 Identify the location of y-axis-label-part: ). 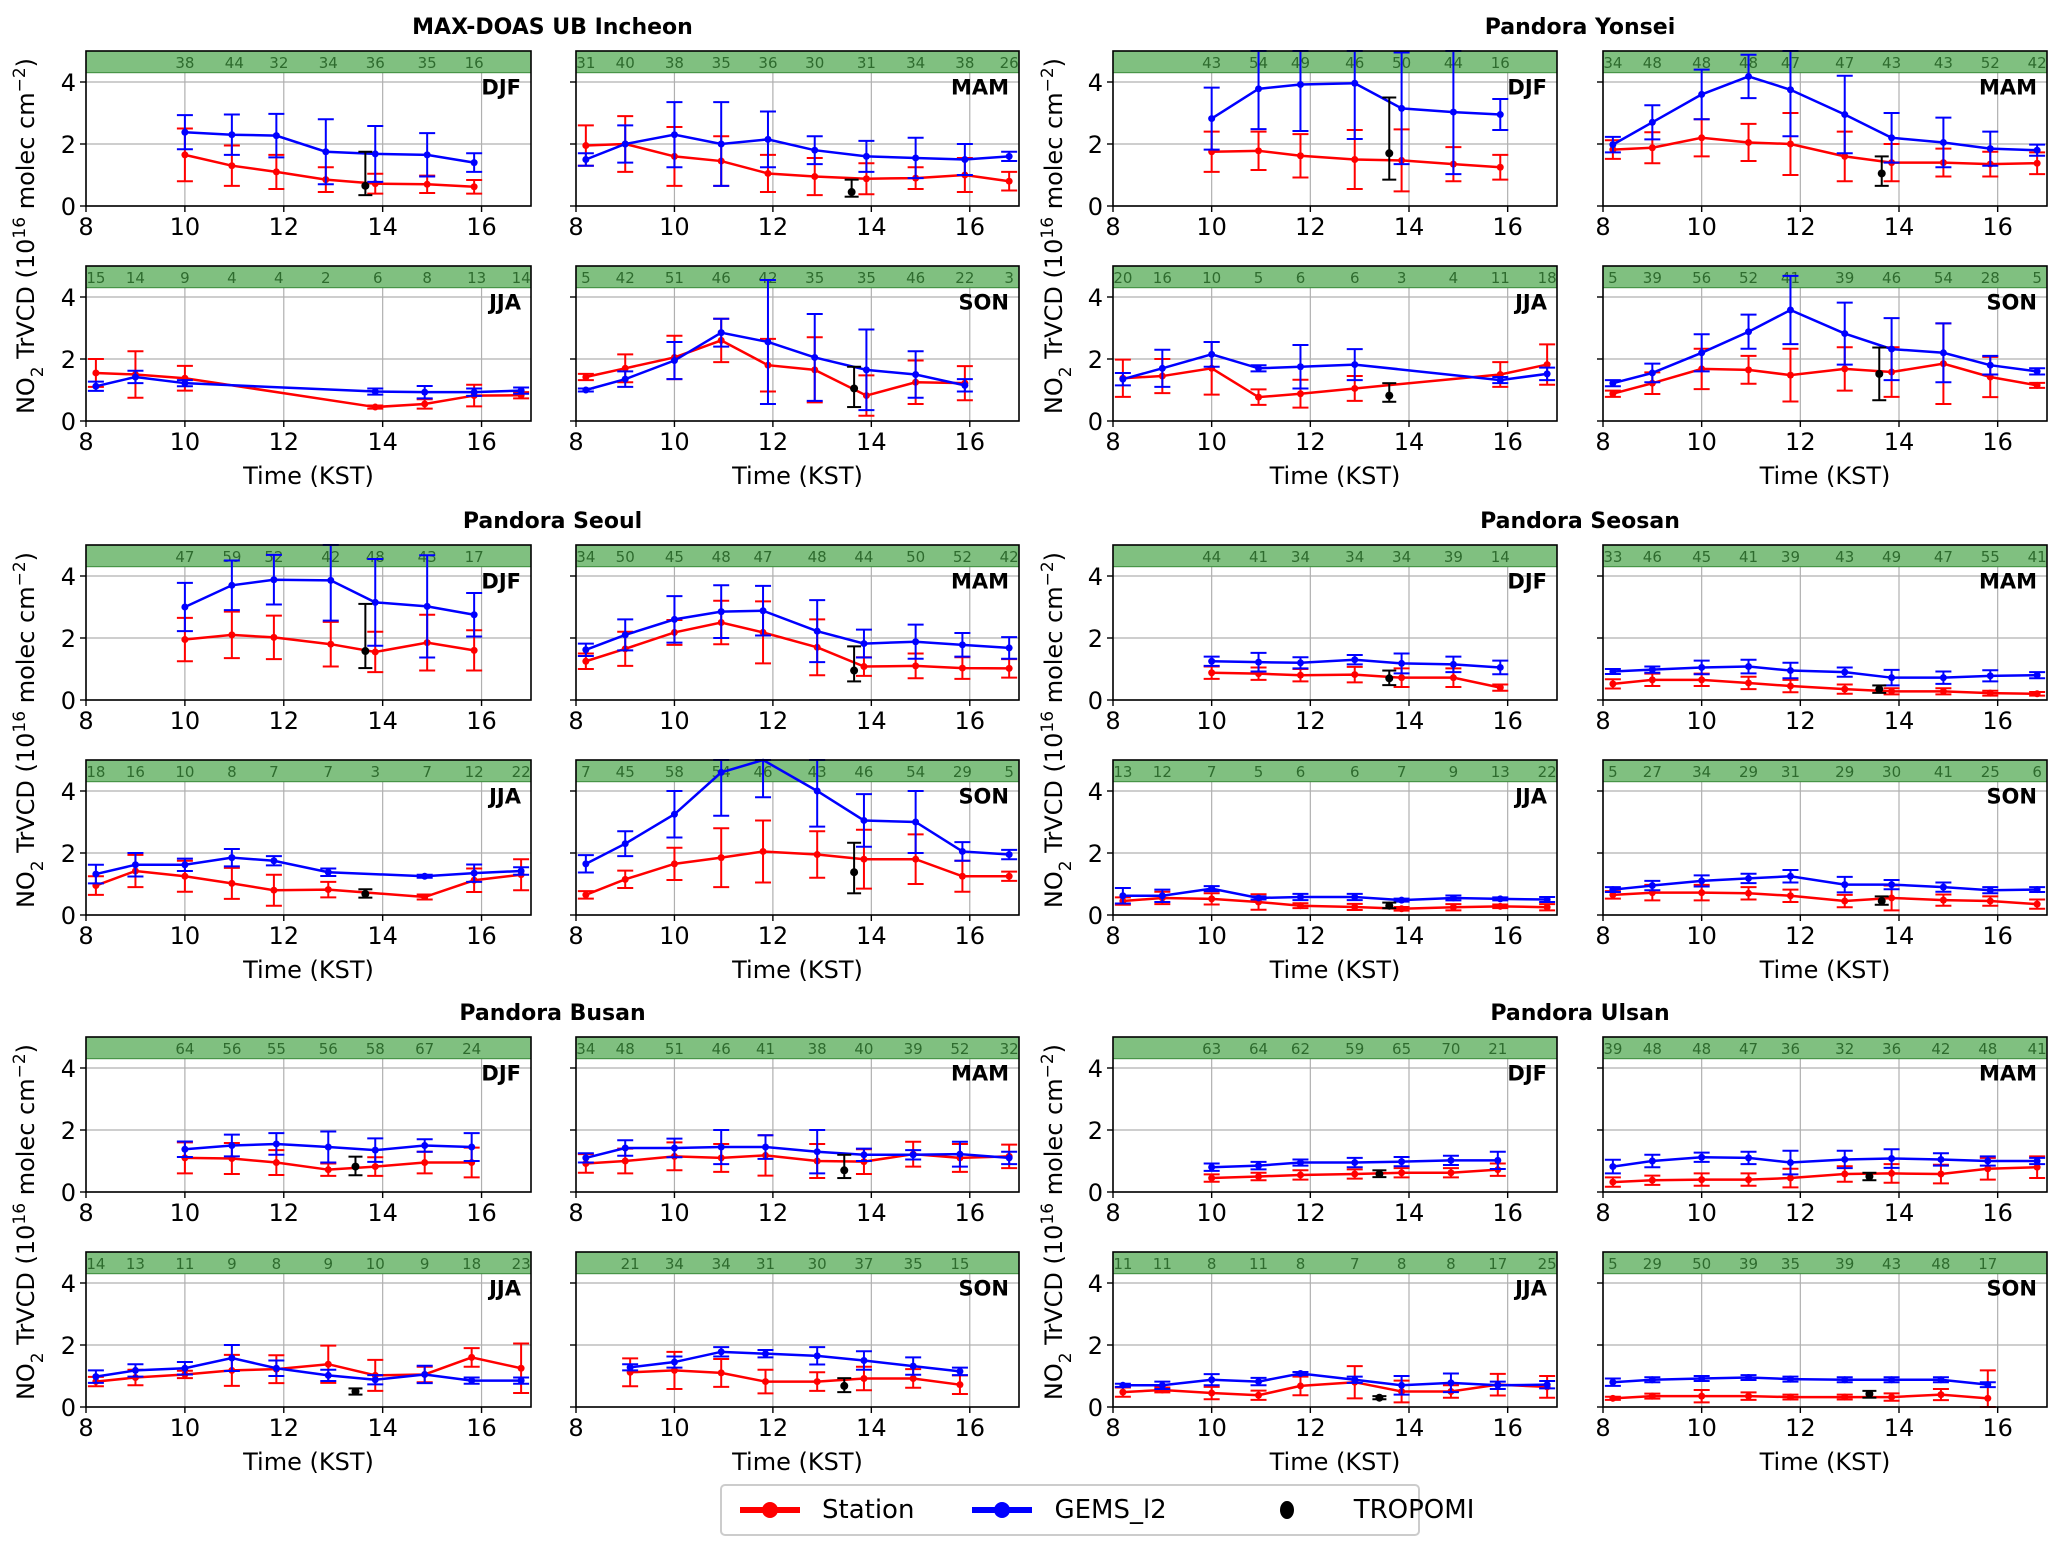
(1054, 62).